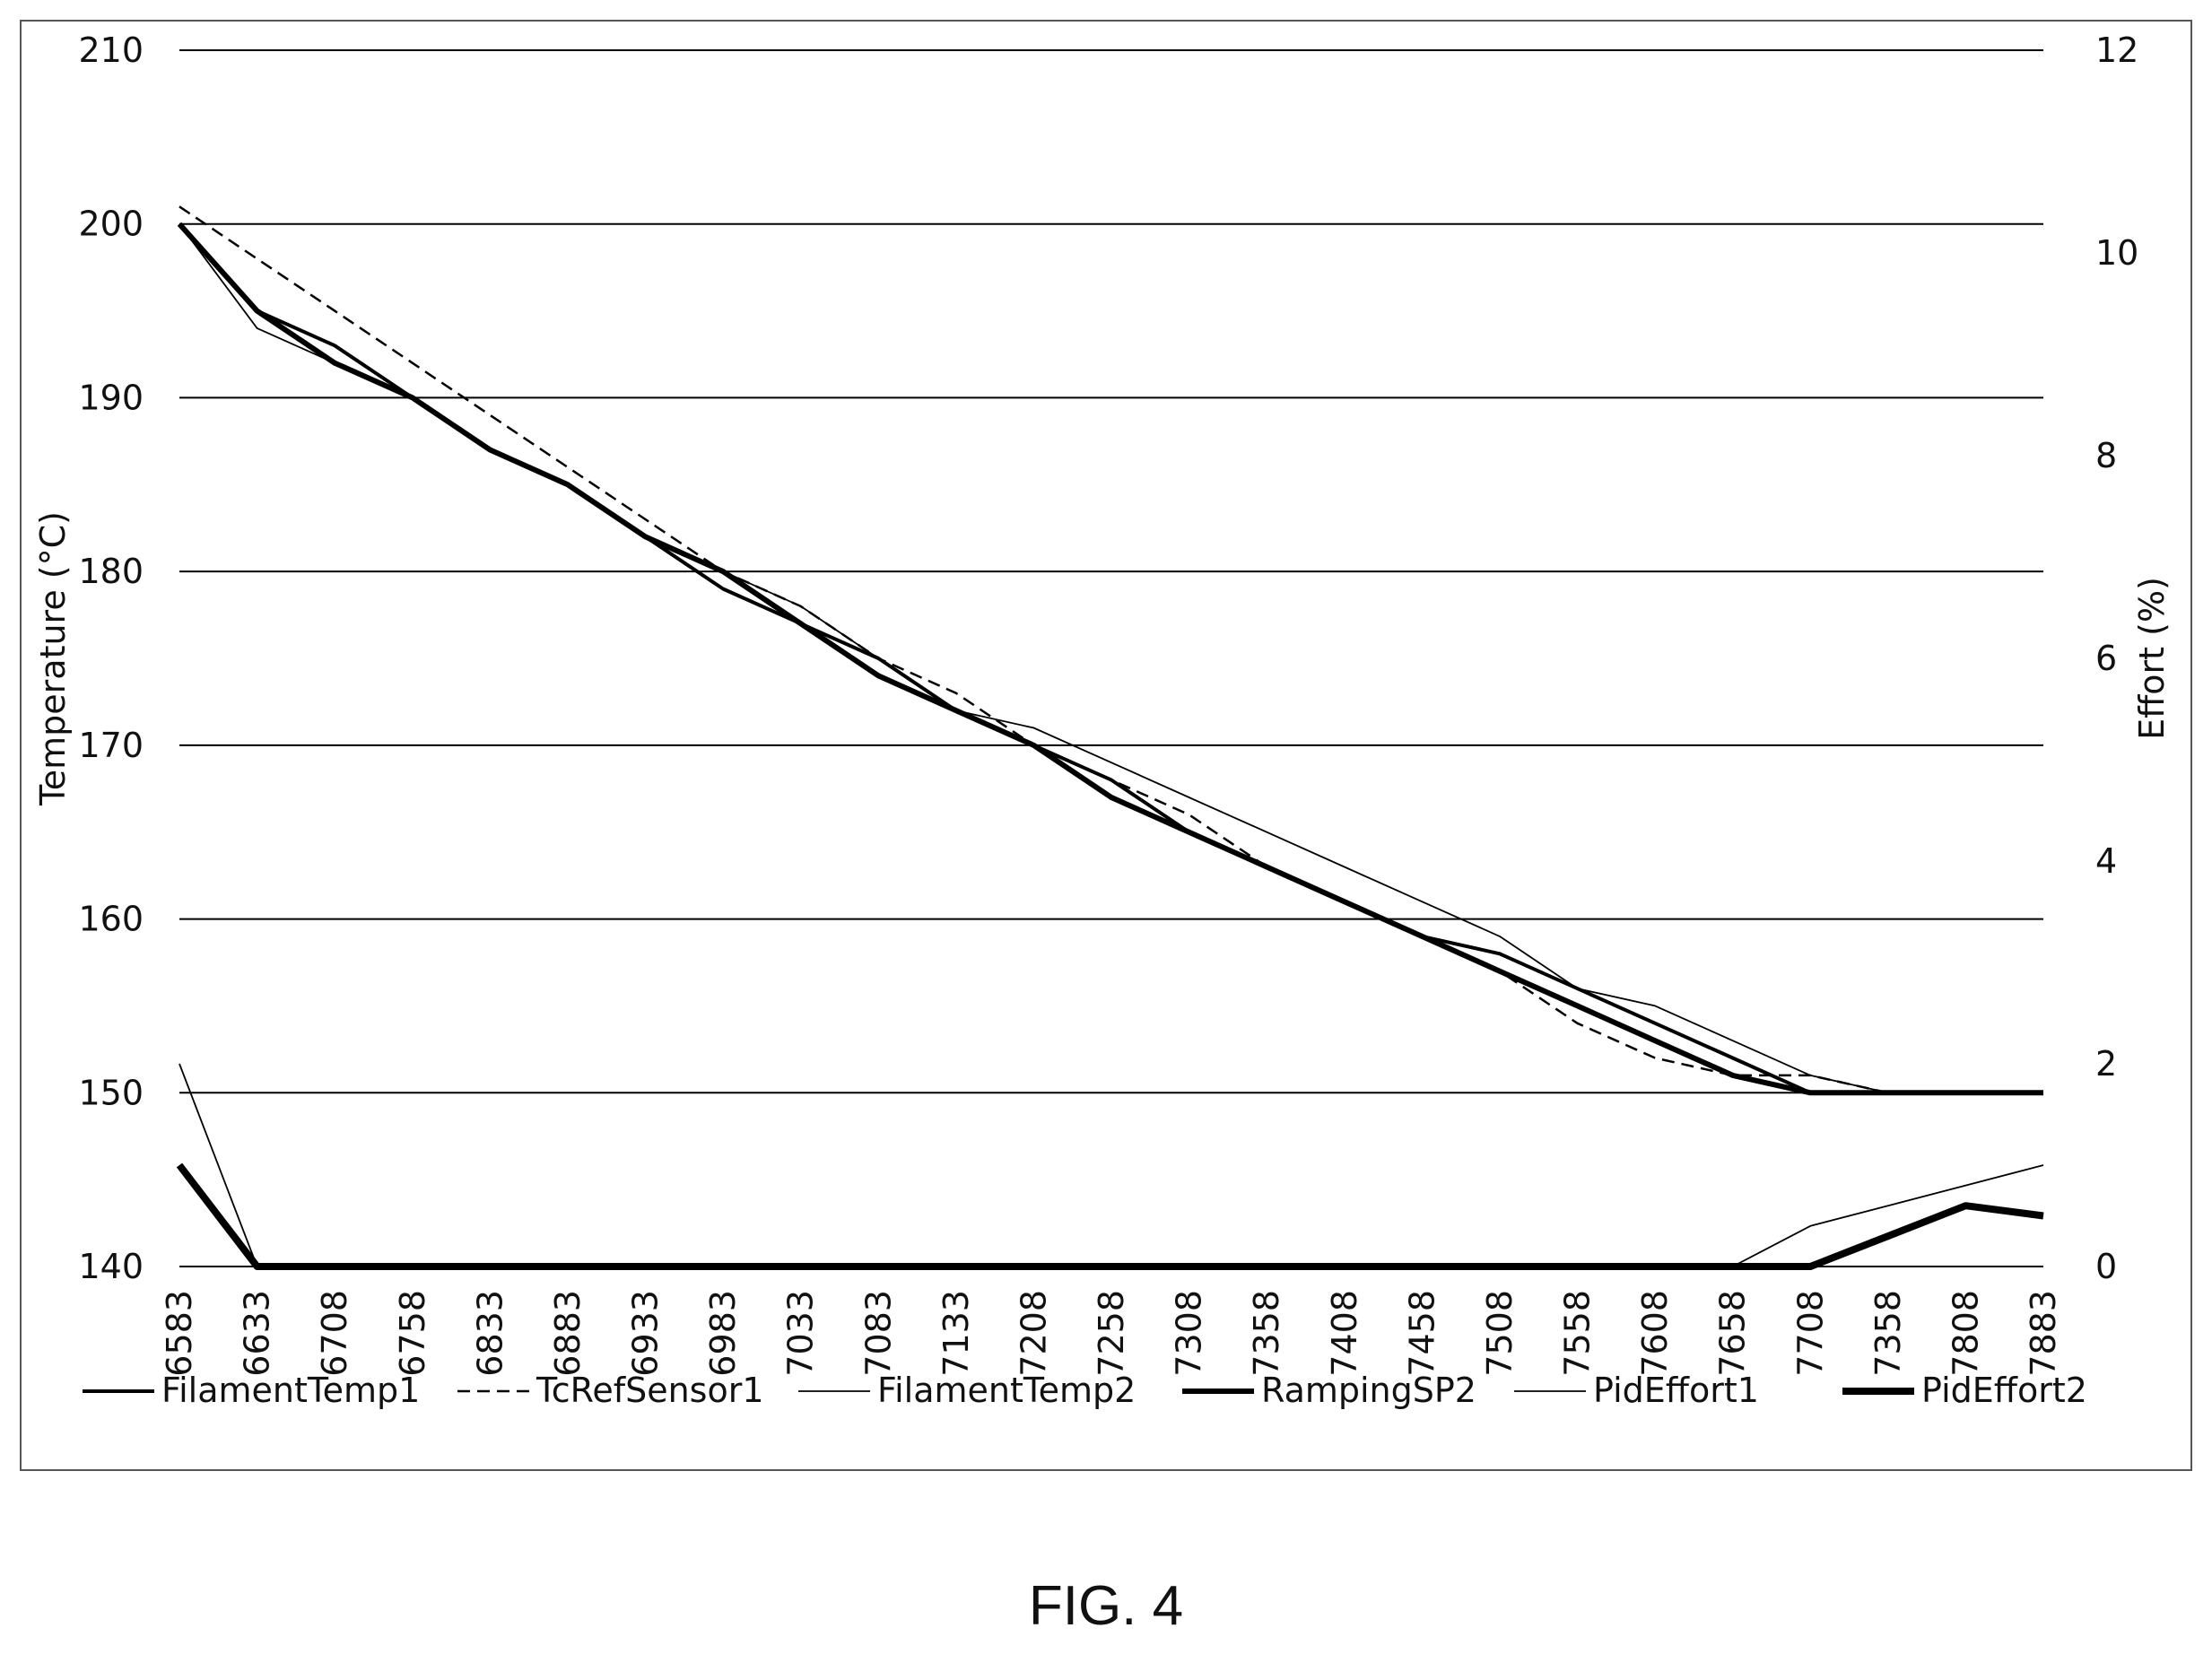 The width and height of the screenshot is (2212, 1654). Describe the element at coordinates (1007, 1391) in the screenshot. I see `legend-label-filamenttemp2: FilamentTemp2` at that location.